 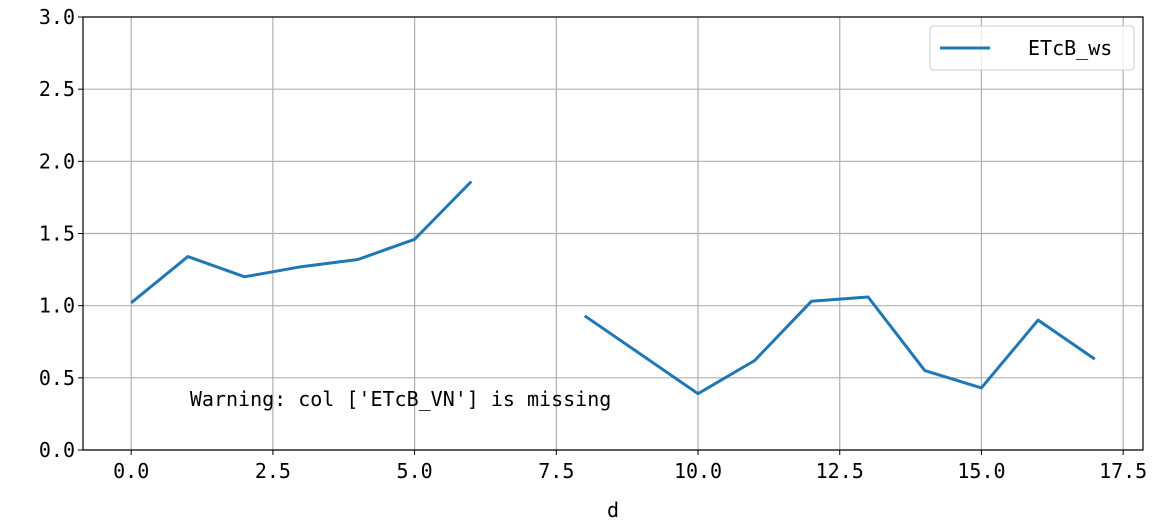 I want to click on x-tick-label: 17.5, so click(x=1123, y=471).